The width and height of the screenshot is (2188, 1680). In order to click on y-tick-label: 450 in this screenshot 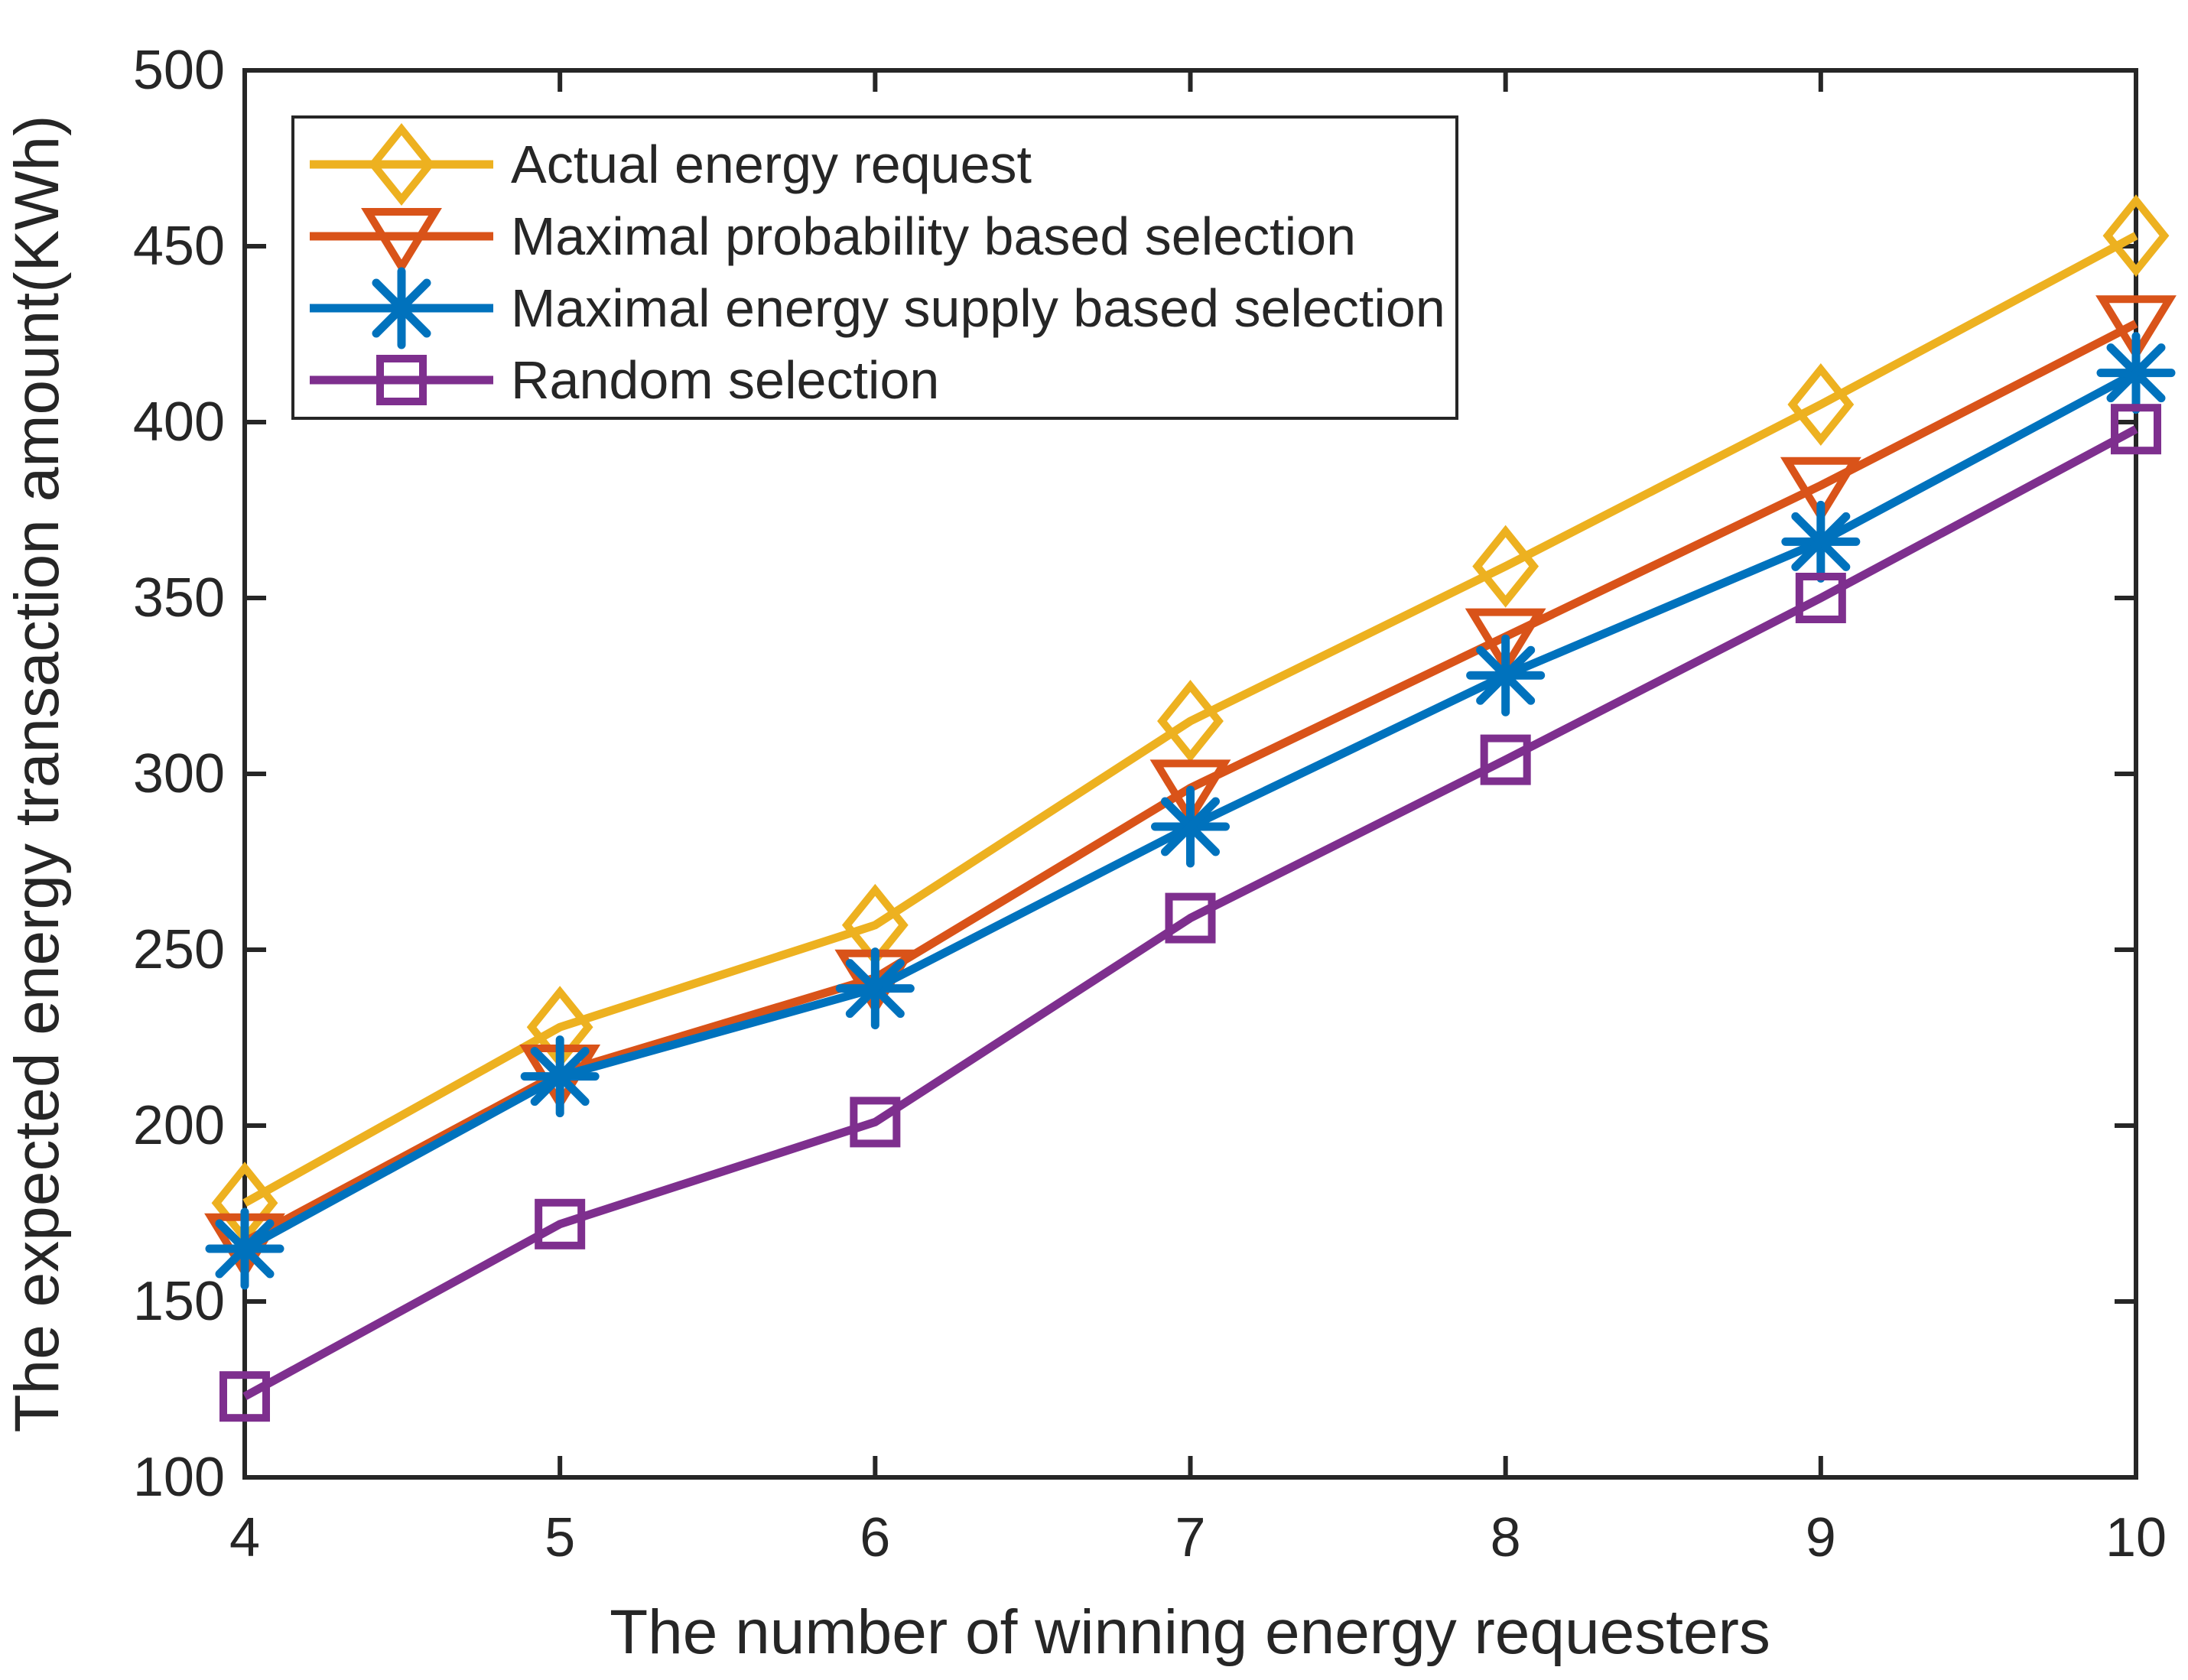, I will do `click(179, 246)`.